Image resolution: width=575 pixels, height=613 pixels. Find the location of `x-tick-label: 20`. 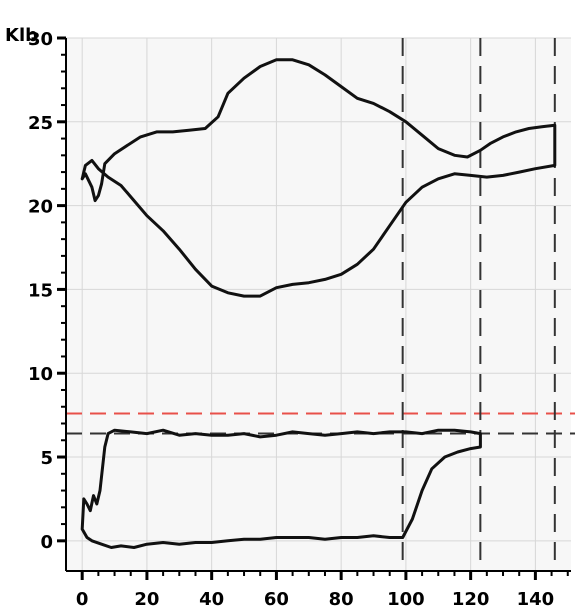

x-tick-label: 20 is located at coordinates (146, 599).